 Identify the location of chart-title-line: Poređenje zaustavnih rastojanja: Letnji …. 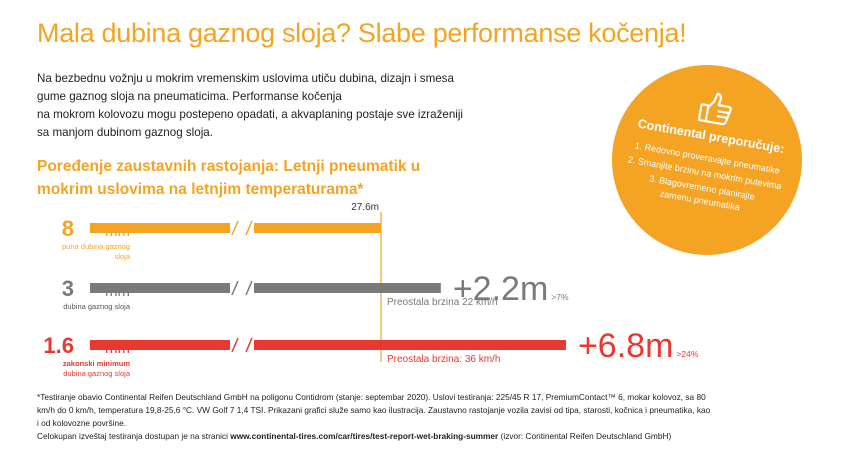
(229, 166).